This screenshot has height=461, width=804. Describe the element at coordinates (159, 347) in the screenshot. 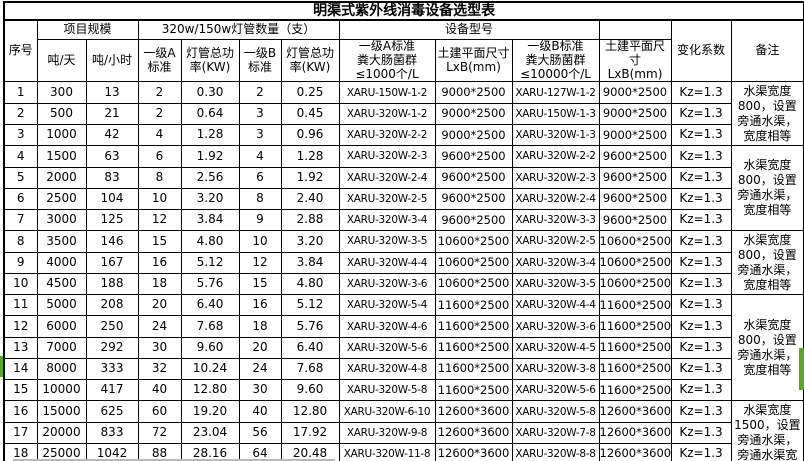

I see `cell-lamps-grade-a: 30` at that location.